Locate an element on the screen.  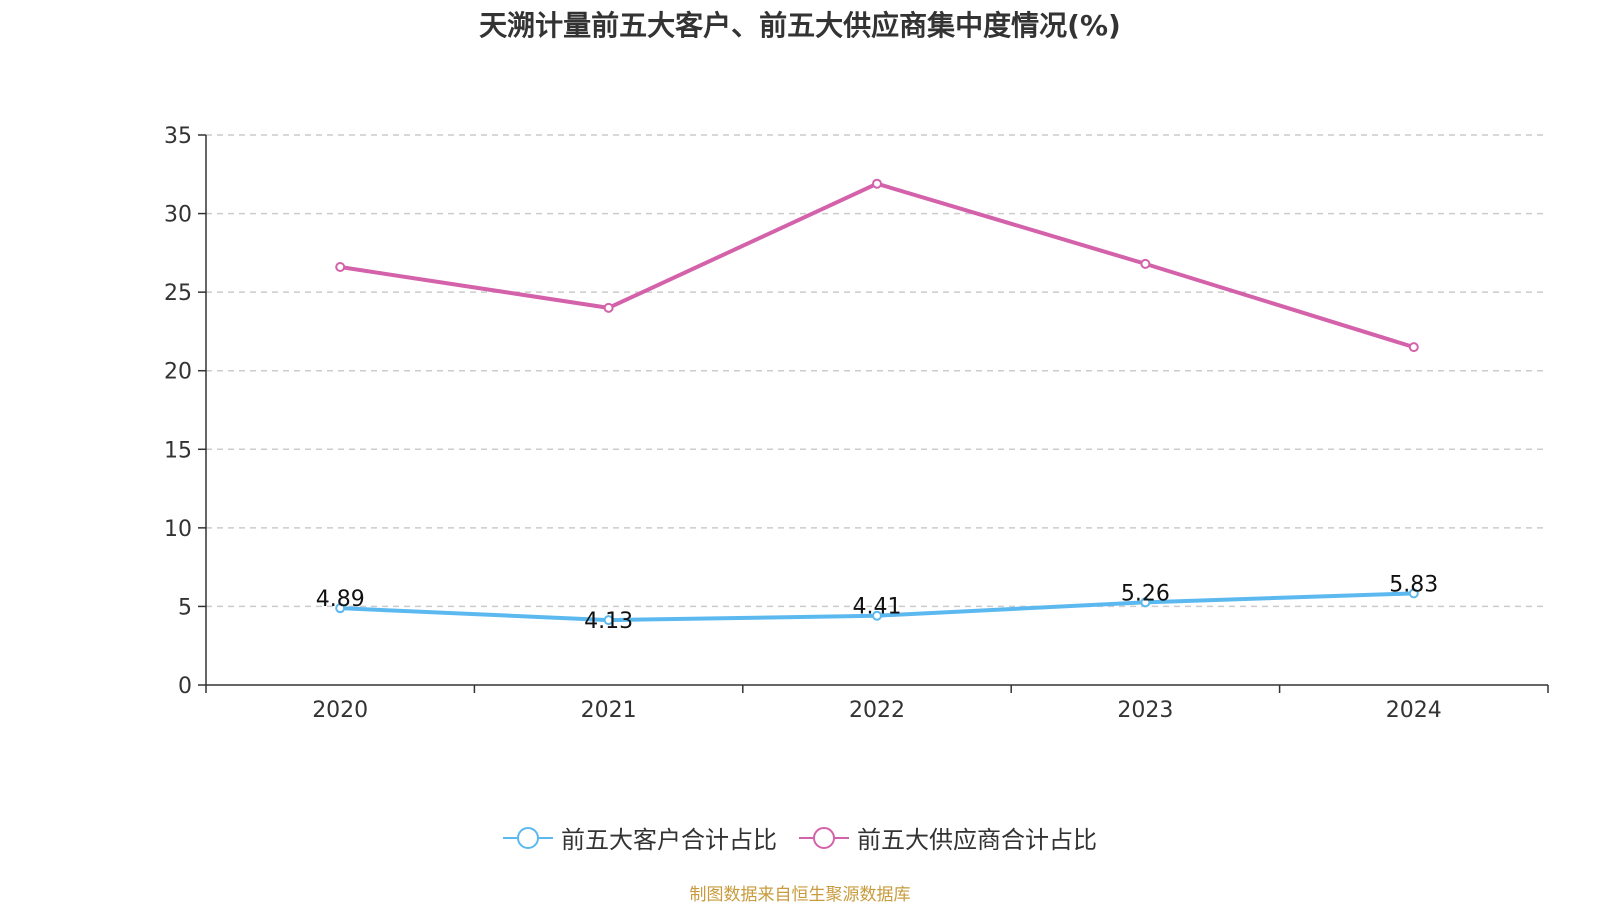
x-tick-label-2021: 2021 is located at coordinates (609, 710).